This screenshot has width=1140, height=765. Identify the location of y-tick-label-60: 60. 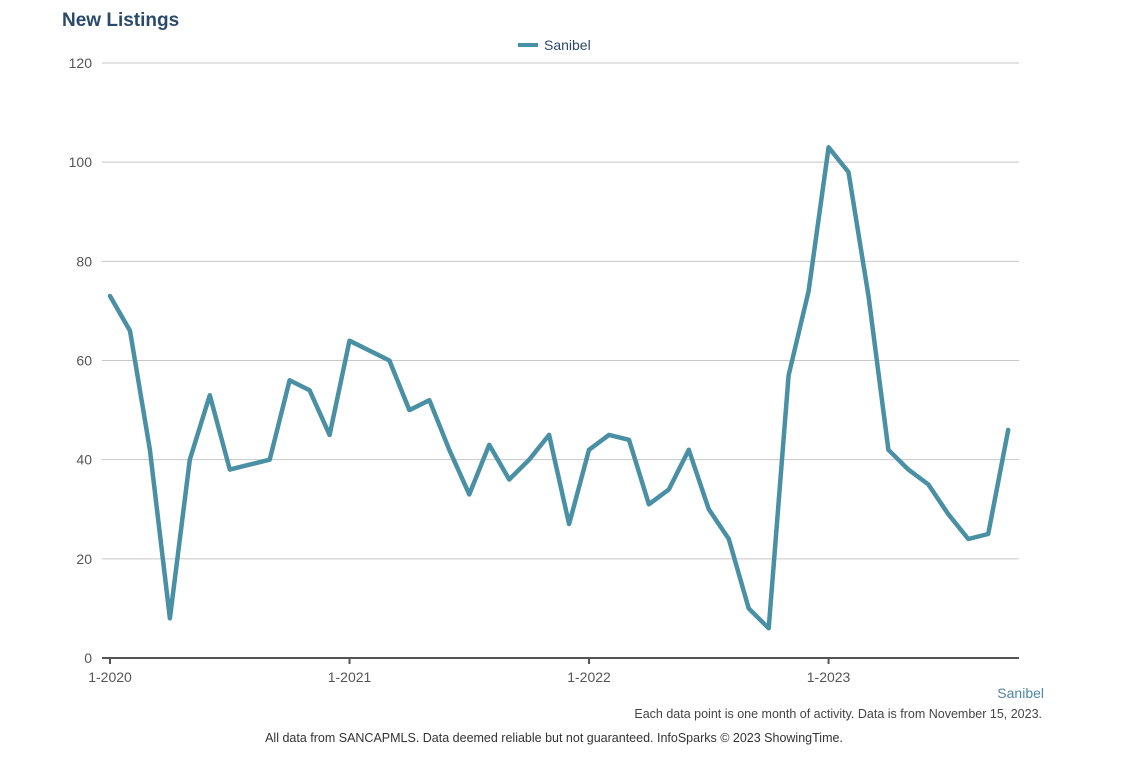
(84, 361).